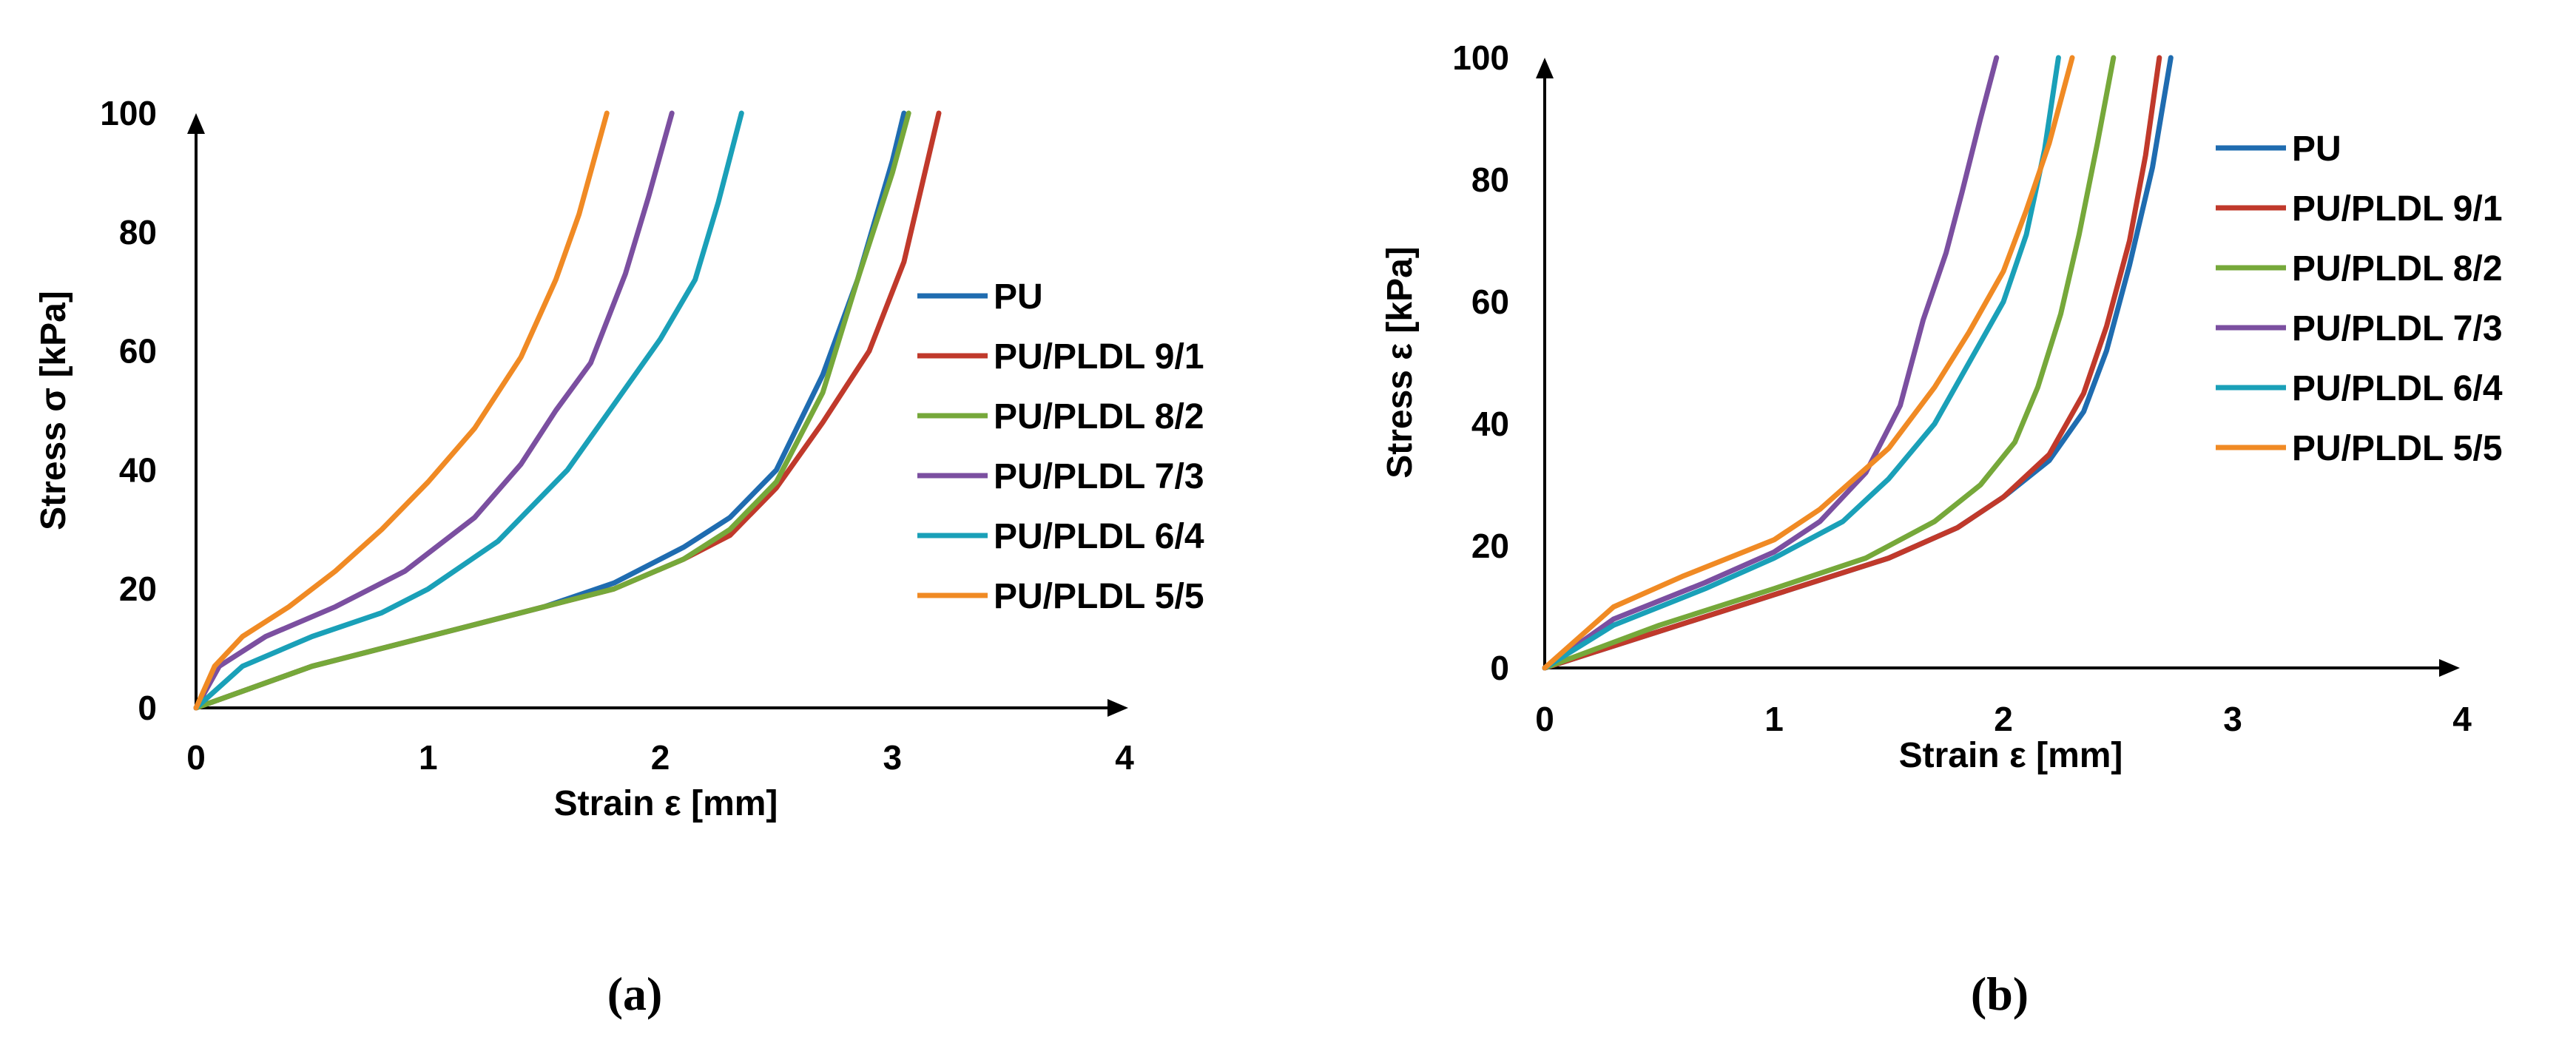 The height and width of the screenshot is (1040, 2576). I want to click on x-axis-label-a: Strain ε [mm], so click(666, 804).